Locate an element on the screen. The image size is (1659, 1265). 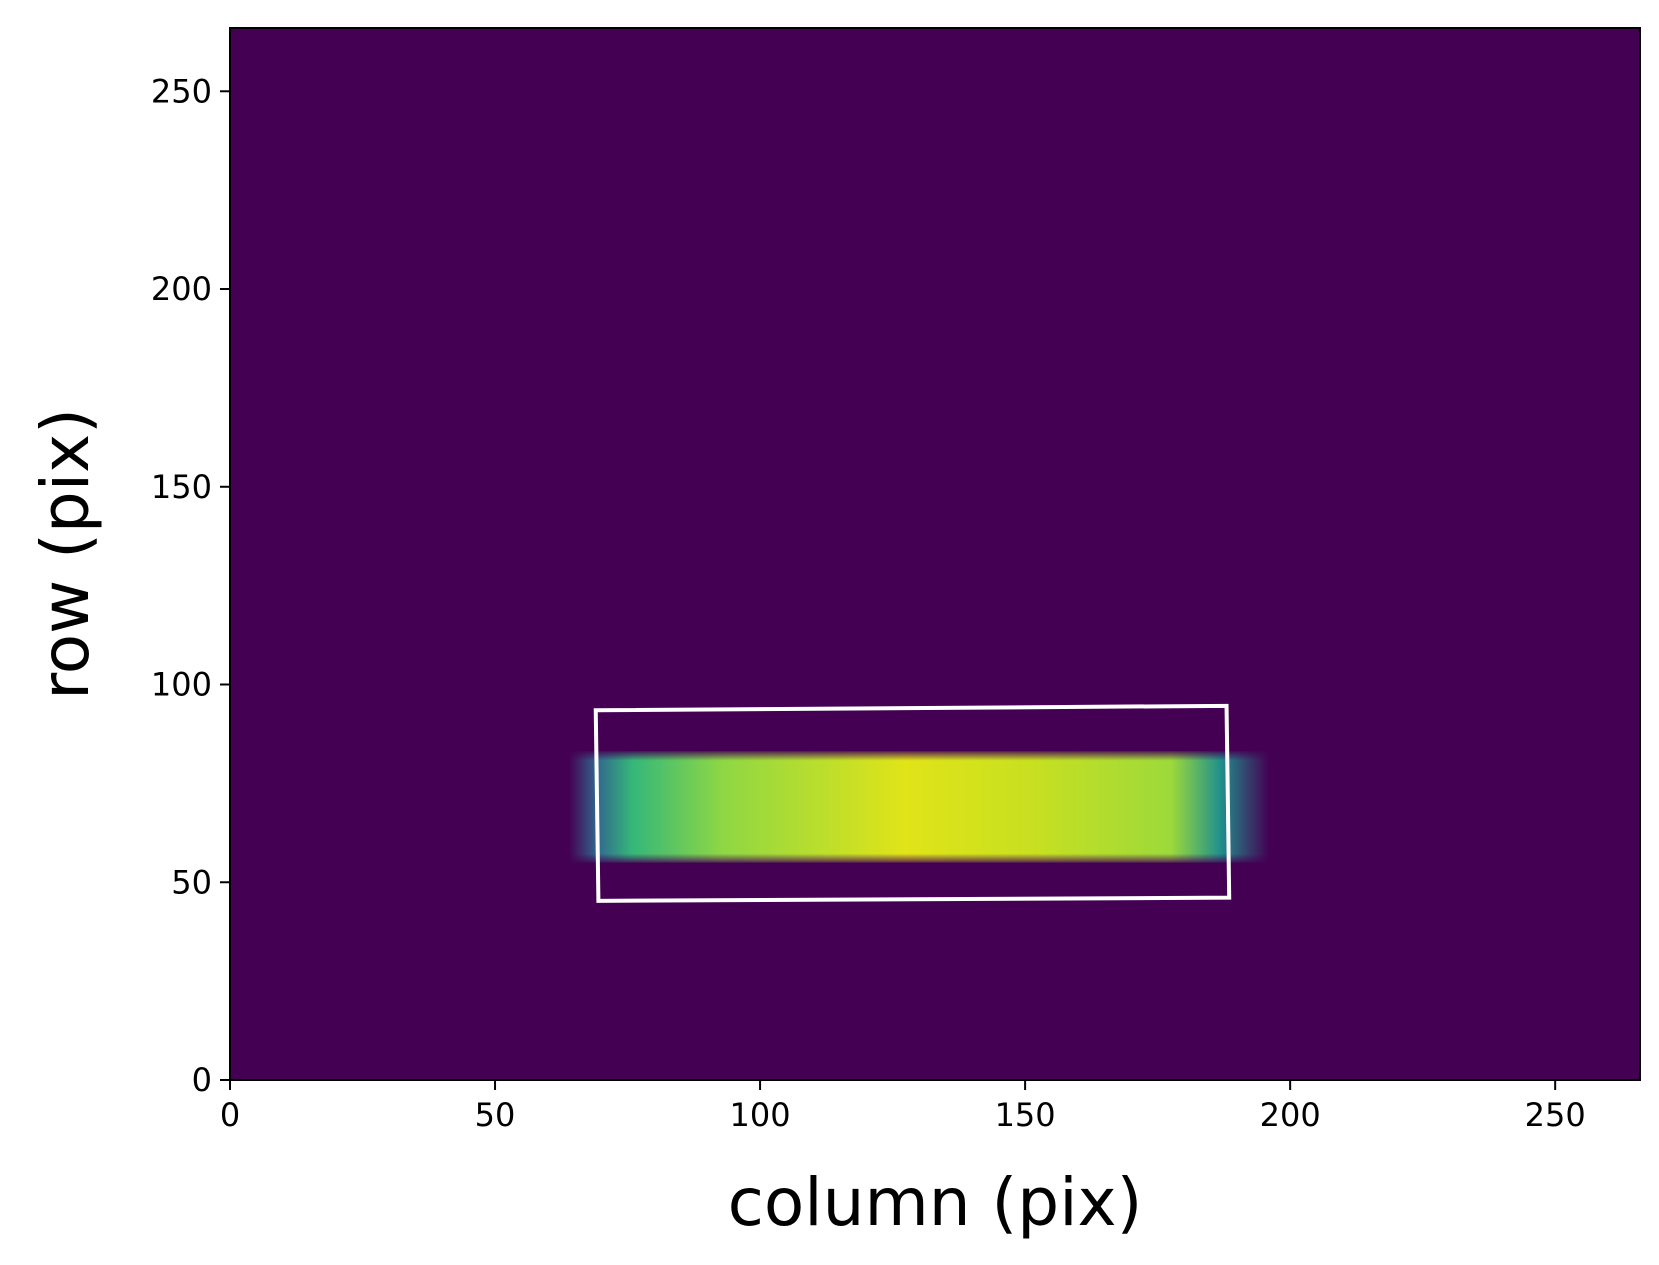
x-tick-label: 100 is located at coordinates (760, 1115).